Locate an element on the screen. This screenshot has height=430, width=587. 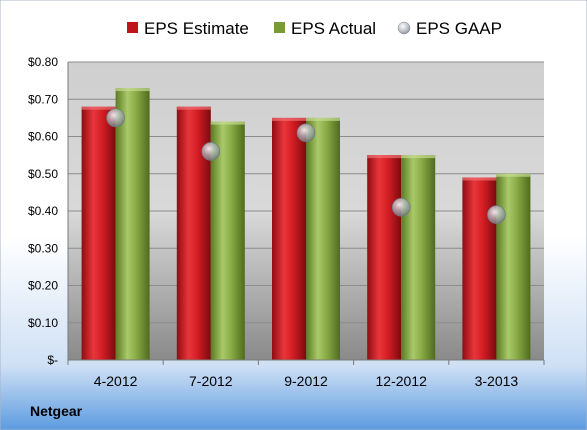
legend-item-gaap: EPS GAAP is located at coordinates (449, 28).